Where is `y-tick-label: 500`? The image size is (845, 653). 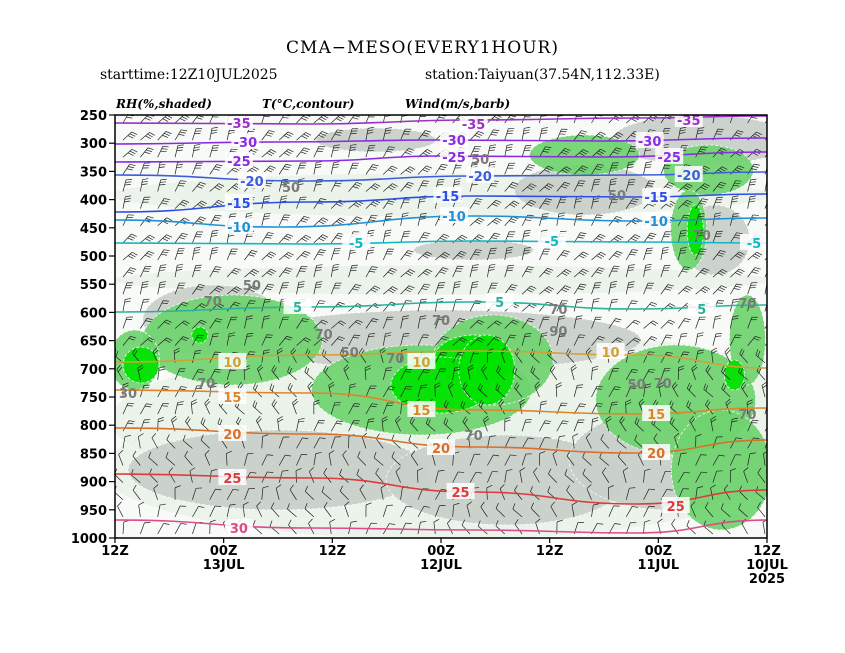 y-tick-label: 500 is located at coordinates (93, 257).